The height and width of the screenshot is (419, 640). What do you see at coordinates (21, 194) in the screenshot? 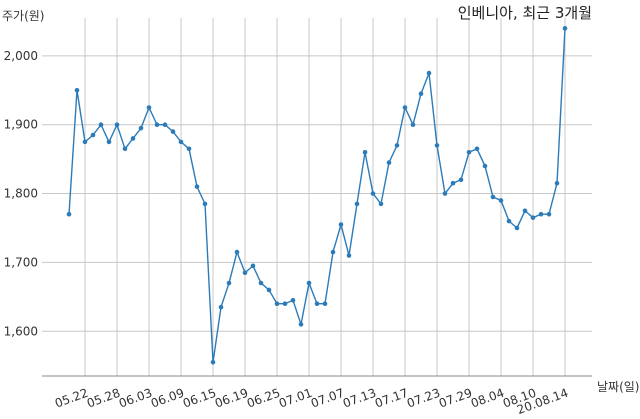
I see `y-tick-label: 1,800` at bounding box center [21, 194].